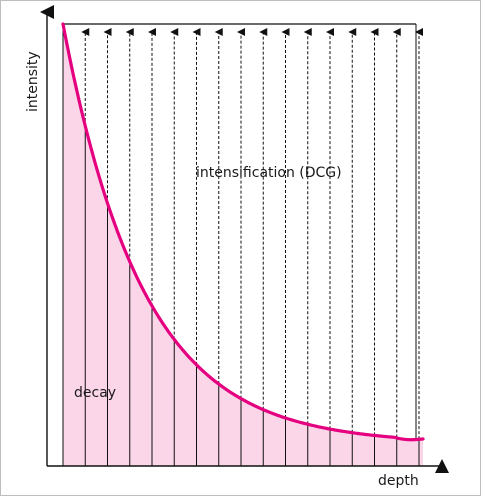 Image resolution: width=481 pixels, height=496 pixels. Describe the element at coordinates (398, 481) in the screenshot. I see `x-axis-label: depth` at that location.